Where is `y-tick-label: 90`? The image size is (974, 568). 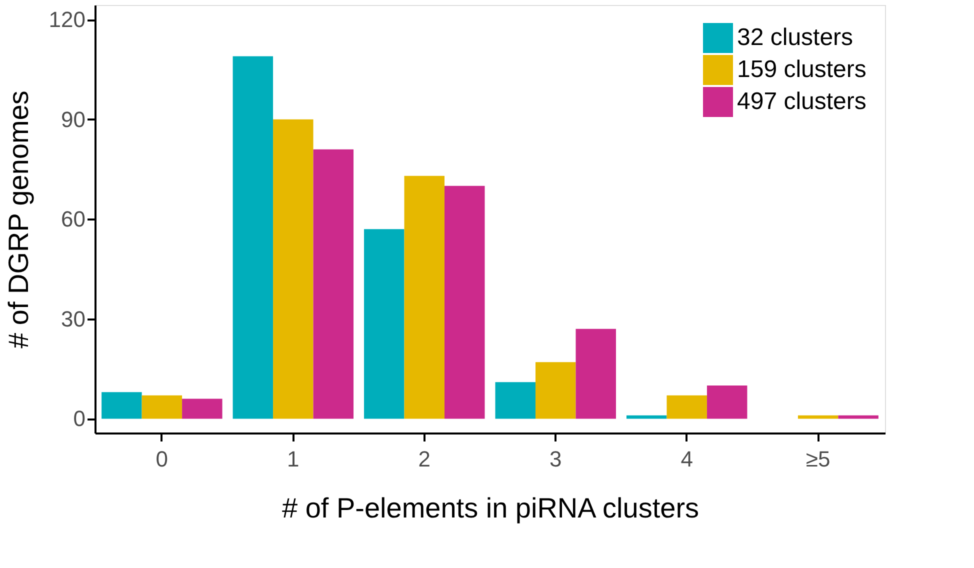
y-tick-label: 90 is located at coordinates (73, 119).